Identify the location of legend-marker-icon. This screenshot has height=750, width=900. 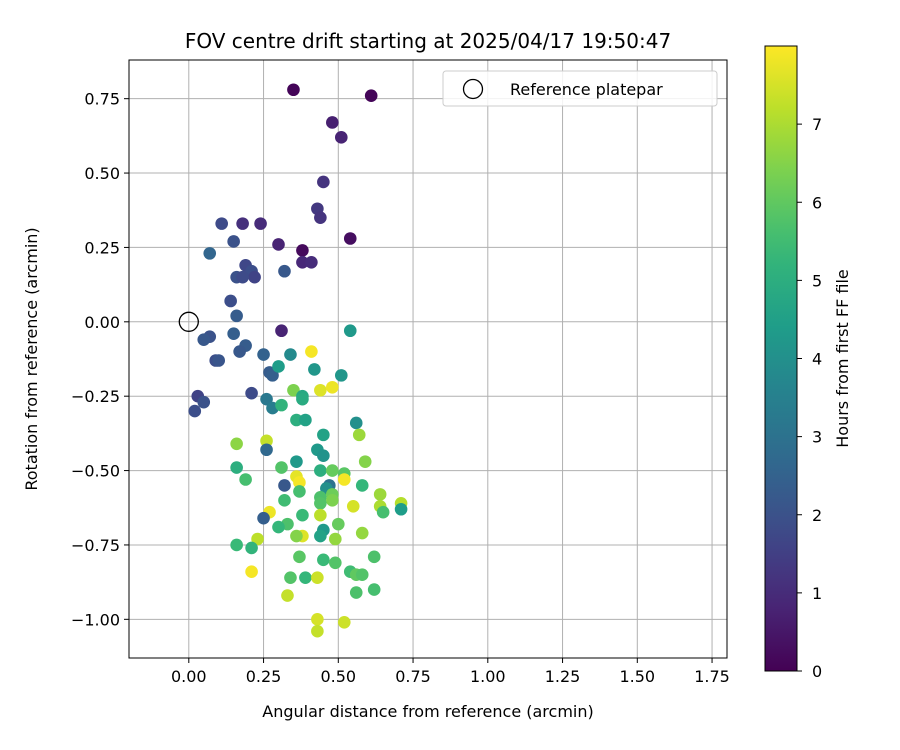
(473, 89).